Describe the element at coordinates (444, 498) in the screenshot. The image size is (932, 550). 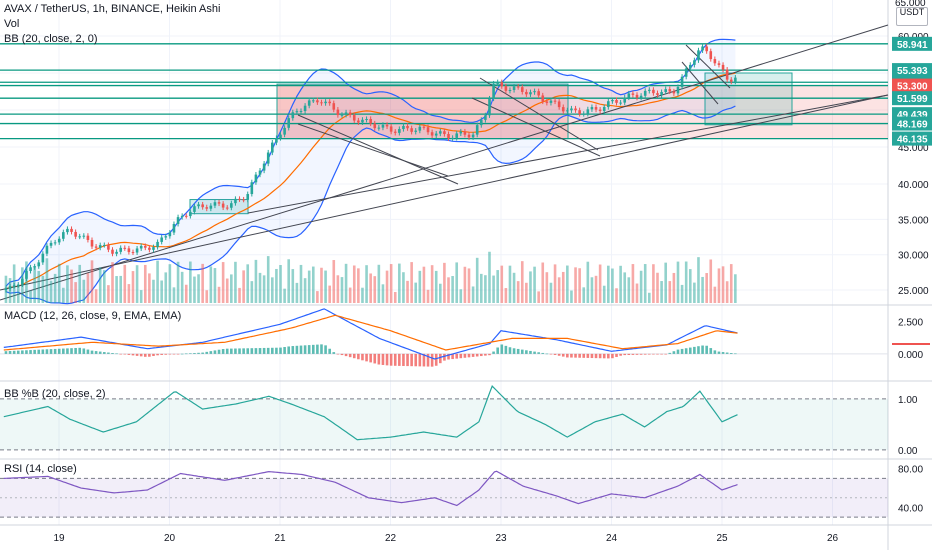
I see `rsi-band-fill` at that location.